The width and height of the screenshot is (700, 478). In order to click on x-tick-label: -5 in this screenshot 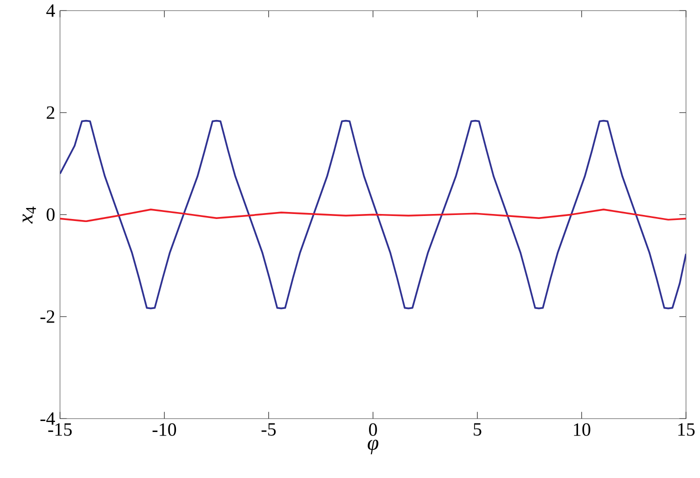, I will do `click(269, 429)`.